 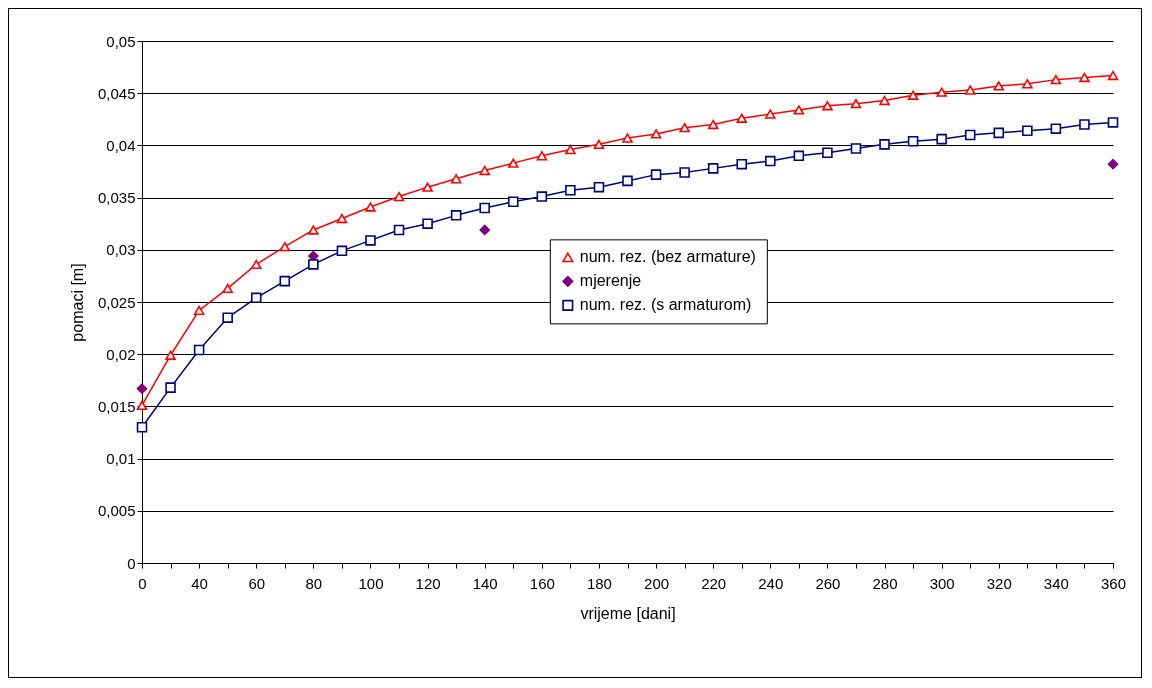 I want to click on x-tick-label: 0, so click(x=142, y=583).